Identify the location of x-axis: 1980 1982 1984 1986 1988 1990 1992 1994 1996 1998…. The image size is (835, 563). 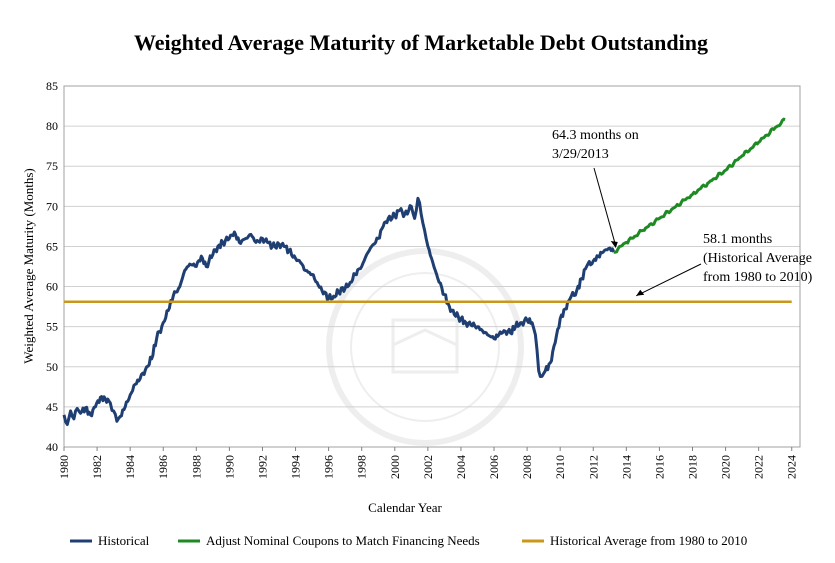
(428, 463).